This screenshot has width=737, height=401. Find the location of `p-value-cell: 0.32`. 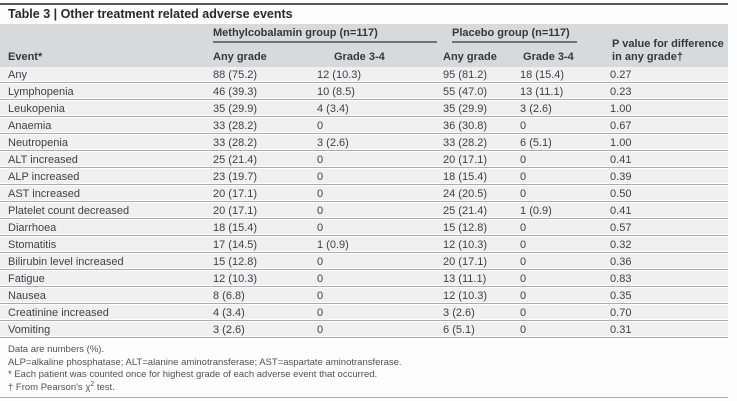

p-value-cell: 0.32 is located at coordinates (669, 245).